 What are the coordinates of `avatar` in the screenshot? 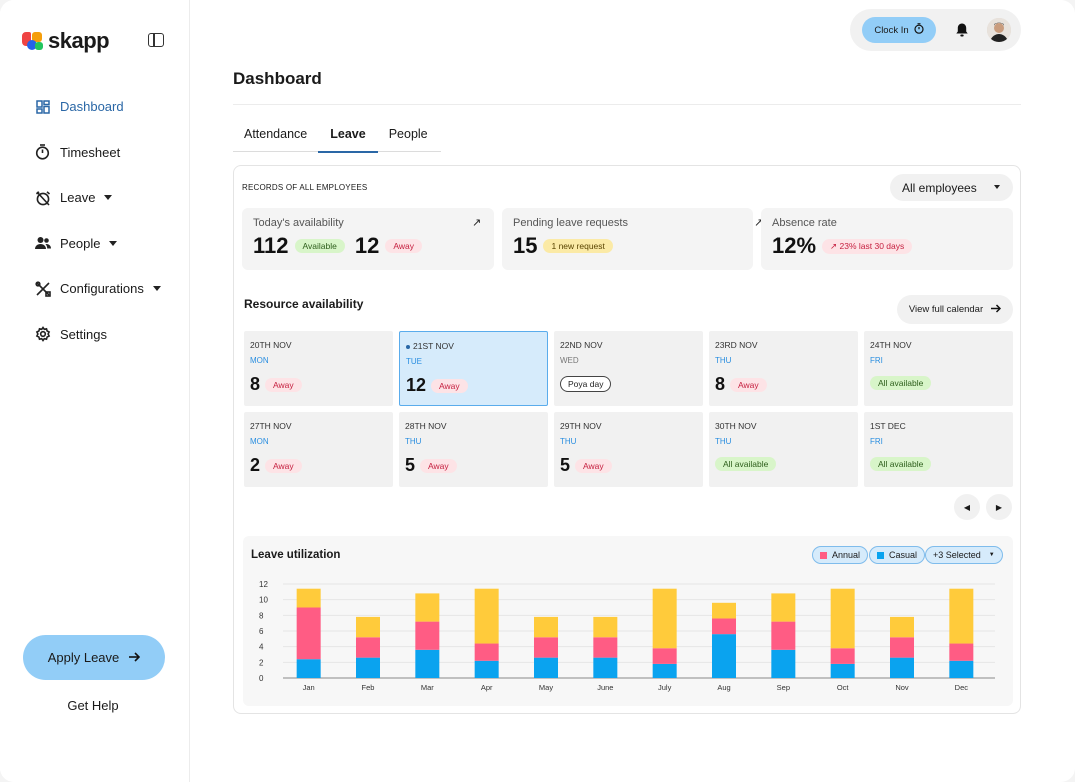 It's located at (999, 30).